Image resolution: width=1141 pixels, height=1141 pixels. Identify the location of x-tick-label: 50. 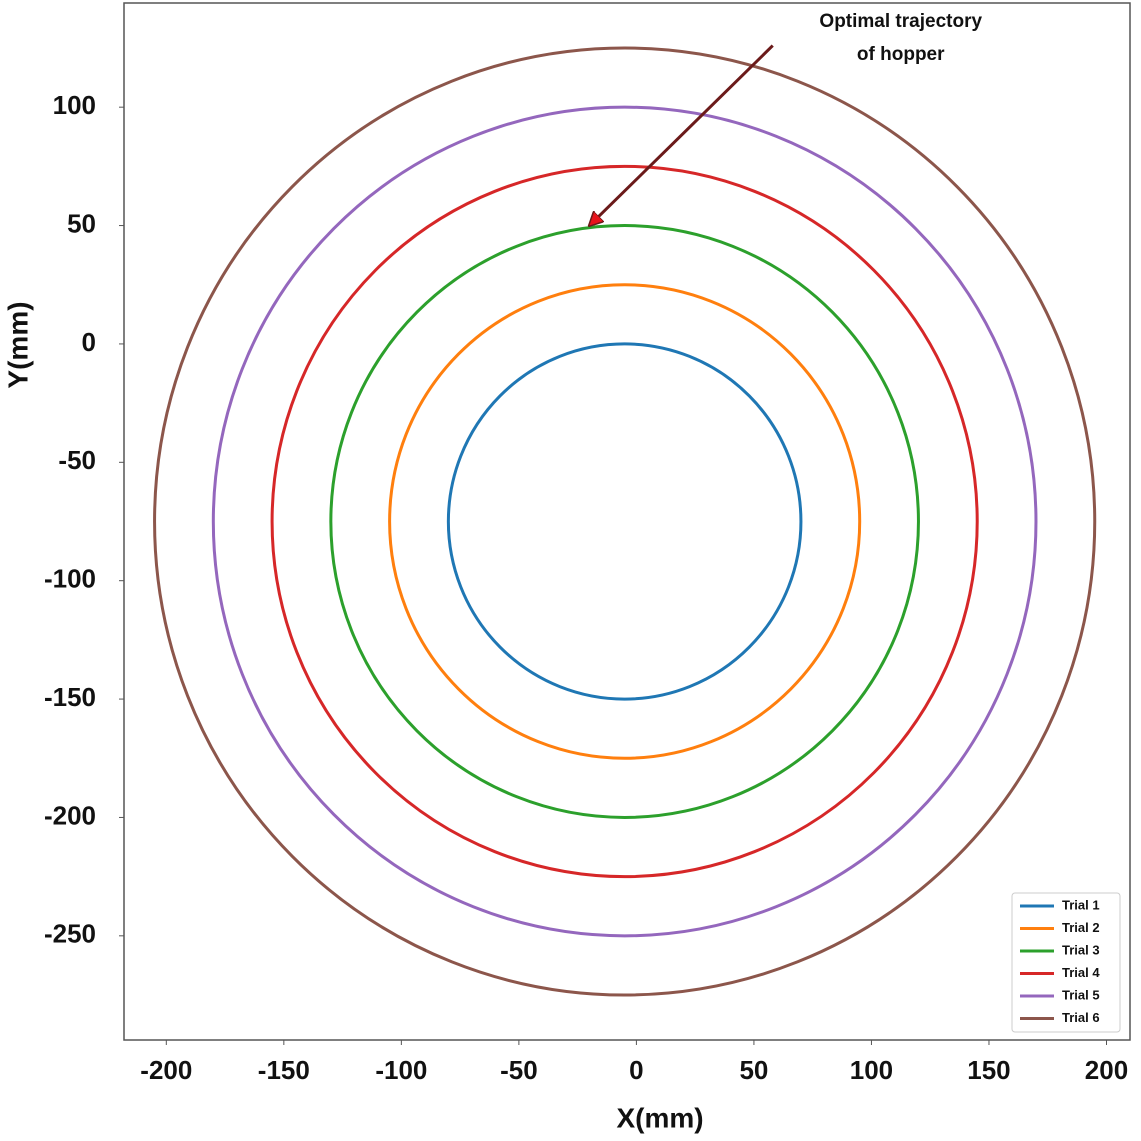
(753, 1070).